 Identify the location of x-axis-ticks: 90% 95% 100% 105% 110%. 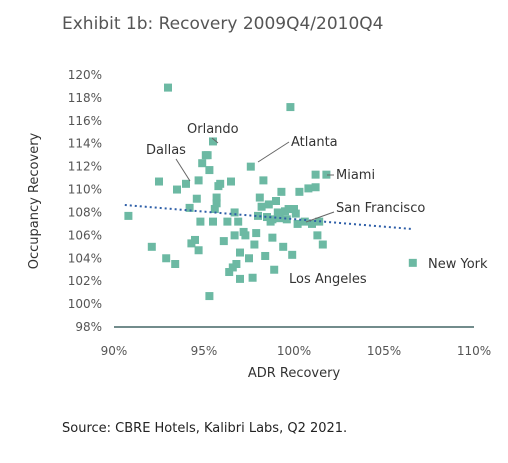
(296, 351).